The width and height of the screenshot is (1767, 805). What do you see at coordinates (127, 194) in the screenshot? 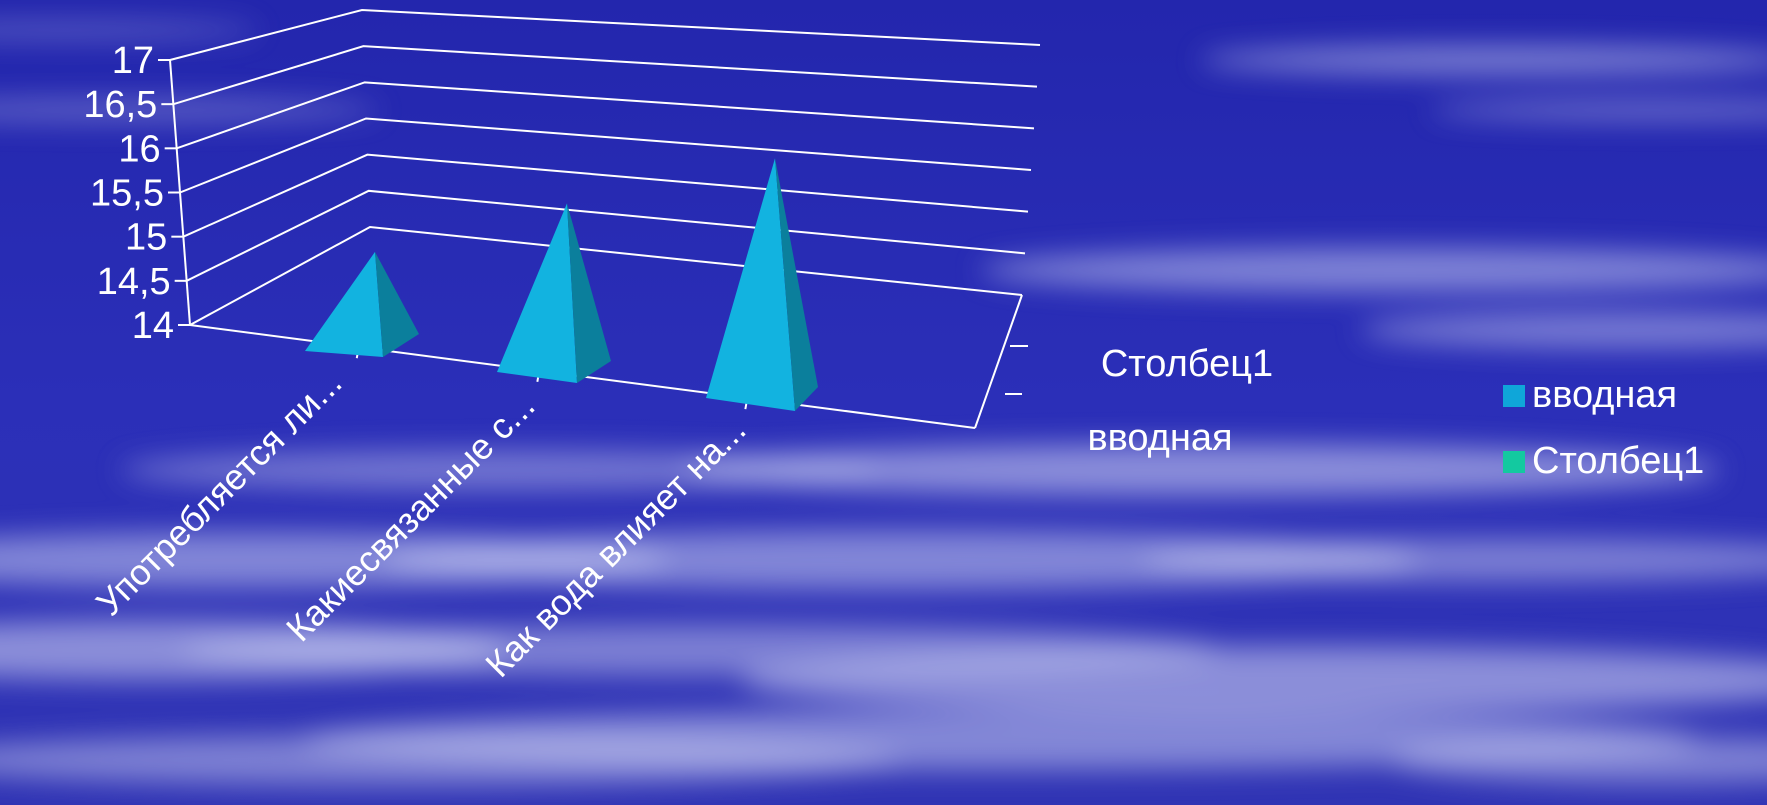
I see `y-tick-label: 15,5` at bounding box center [127, 194].